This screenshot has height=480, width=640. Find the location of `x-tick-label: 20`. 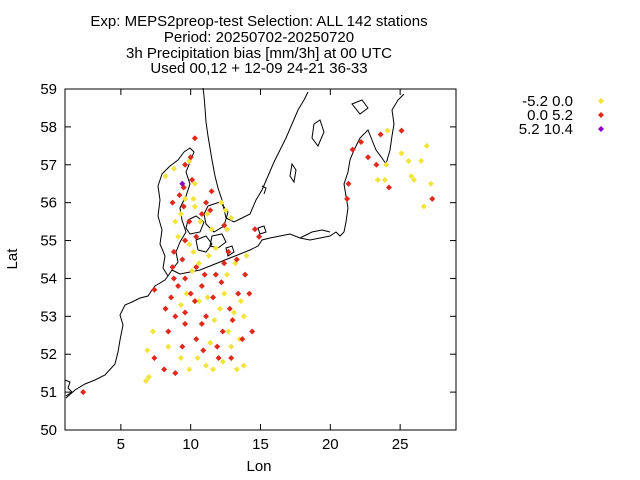

x-tick-label: 20 is located at coordinates (330, 444).